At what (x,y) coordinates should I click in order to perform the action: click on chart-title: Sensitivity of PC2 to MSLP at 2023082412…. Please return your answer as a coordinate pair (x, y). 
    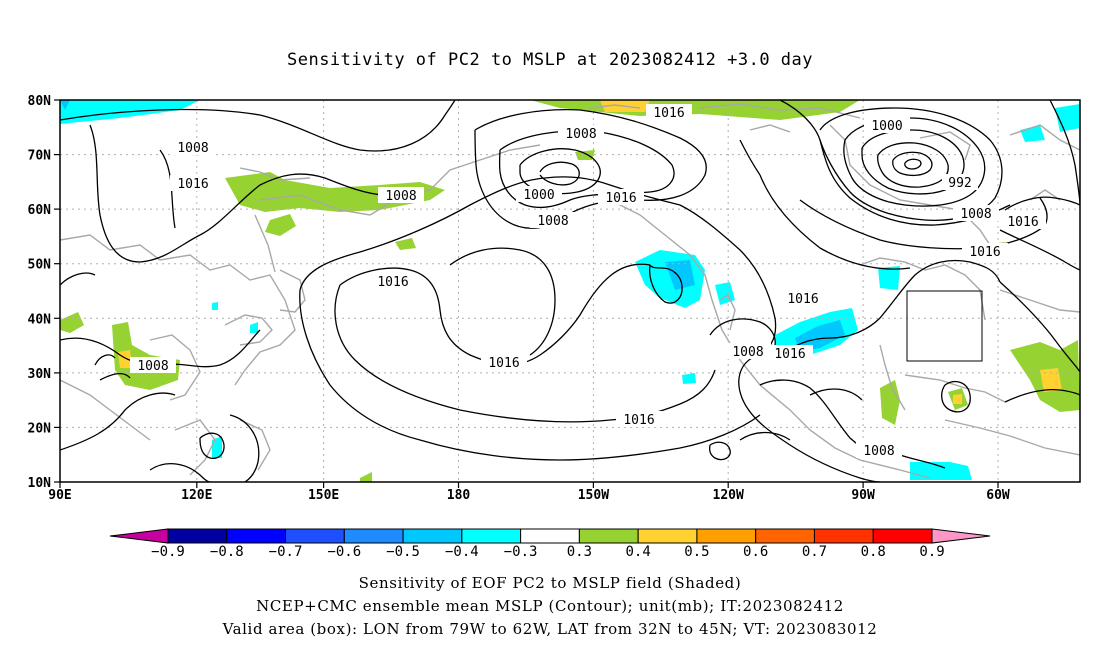
    Looking at the image, I should click on (549, 60).